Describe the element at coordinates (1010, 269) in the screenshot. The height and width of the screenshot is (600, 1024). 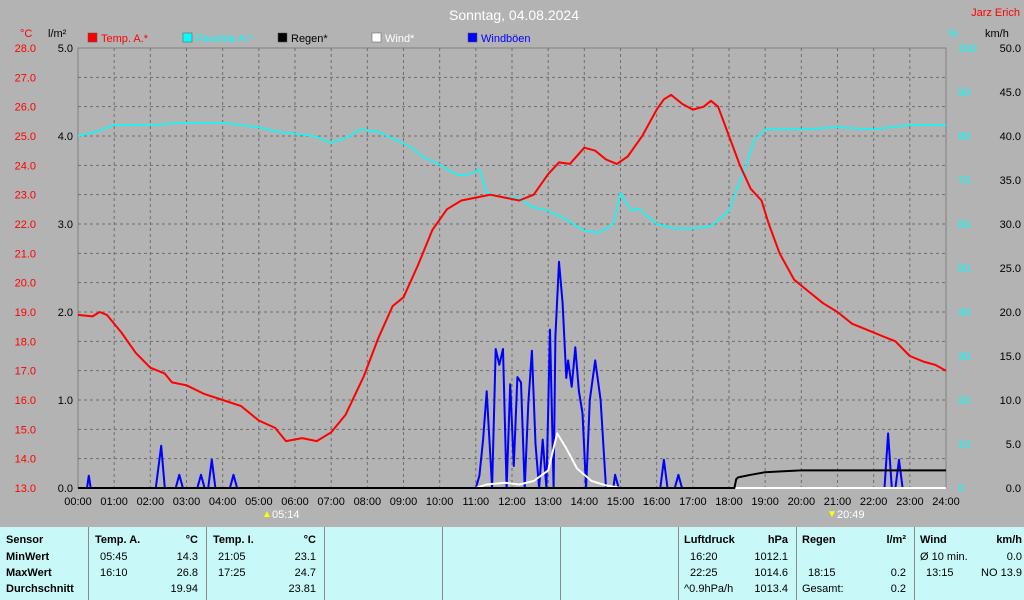
I see `wind-tick-label: 25.0` at that location.